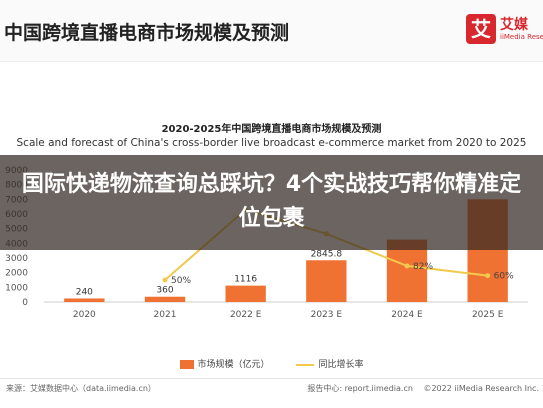 The width and height of the screenshot is (543, 408). What do you see at coordinates (481, 29) in the screenshot?
I see `logo-mark-icon: 艾` at bounding box center [481, 29].